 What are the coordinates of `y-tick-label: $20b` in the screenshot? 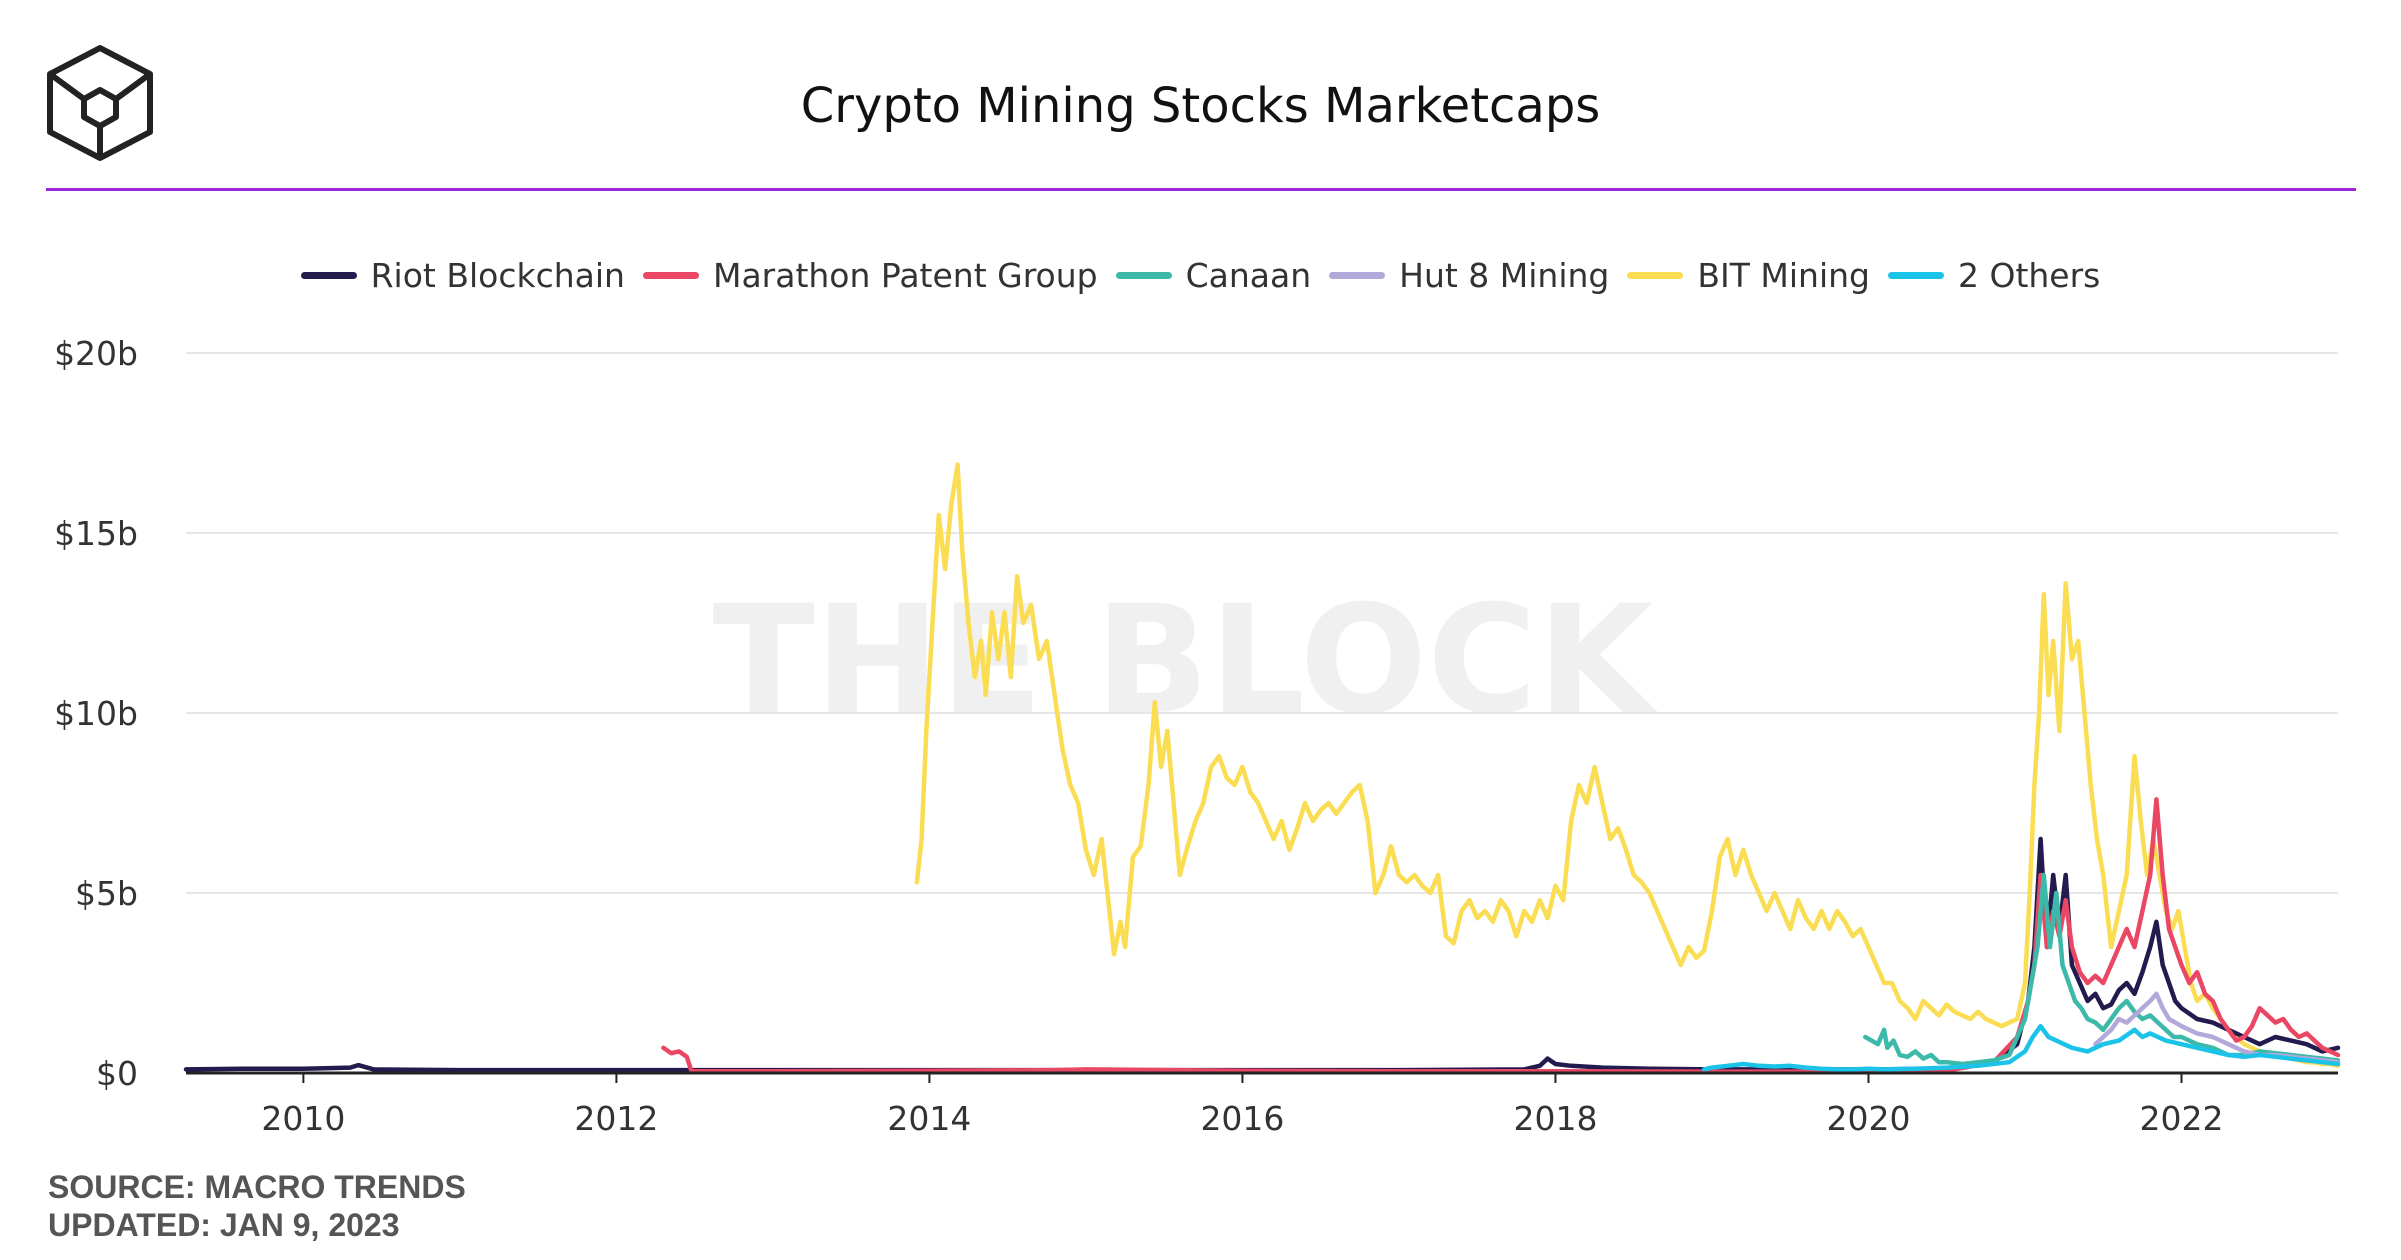 It's located at (96, 353).